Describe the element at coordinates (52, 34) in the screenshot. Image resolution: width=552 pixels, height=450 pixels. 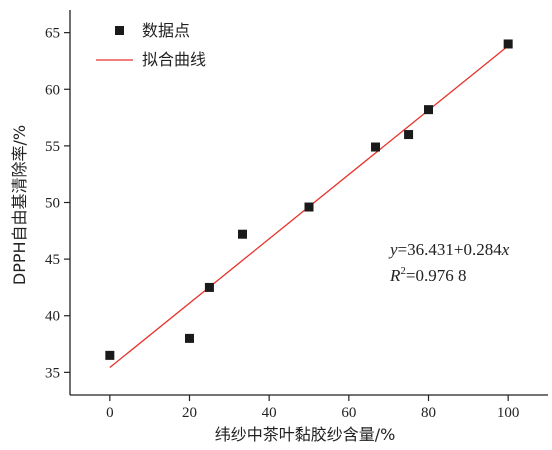
I see `y-tick-label: 65` at that location.